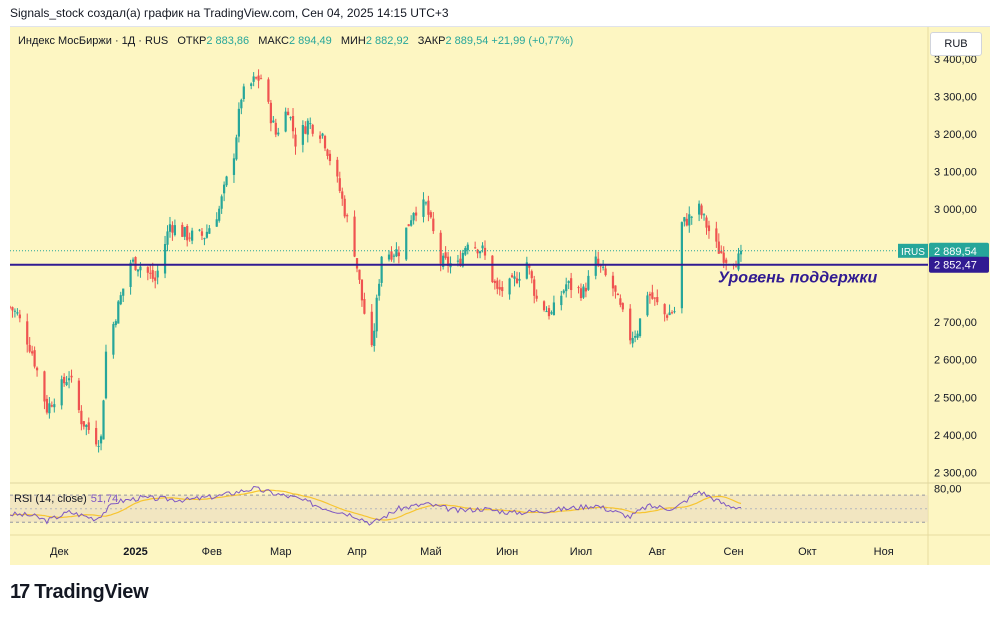 Image resolution: width=1000 pixels, height=619 pixels. What do you see at coordinates (104, 499) in the screenshot?
I see `rsi-value: 51,74` at bounding box center [104, 499].